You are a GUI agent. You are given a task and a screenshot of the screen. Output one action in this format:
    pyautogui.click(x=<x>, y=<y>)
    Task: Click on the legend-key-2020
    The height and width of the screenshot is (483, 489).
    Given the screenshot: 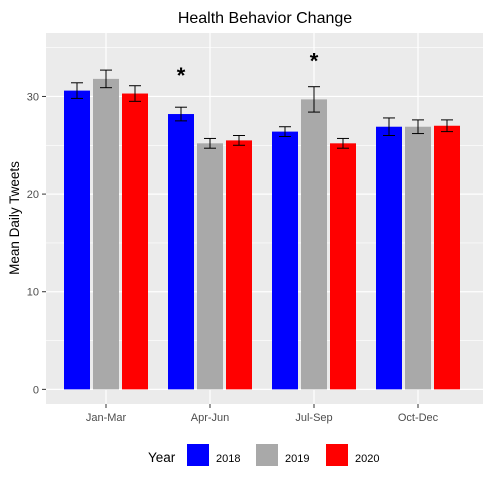 What is the action you would take?
    pyautogui.click(x=337, y=455)
    